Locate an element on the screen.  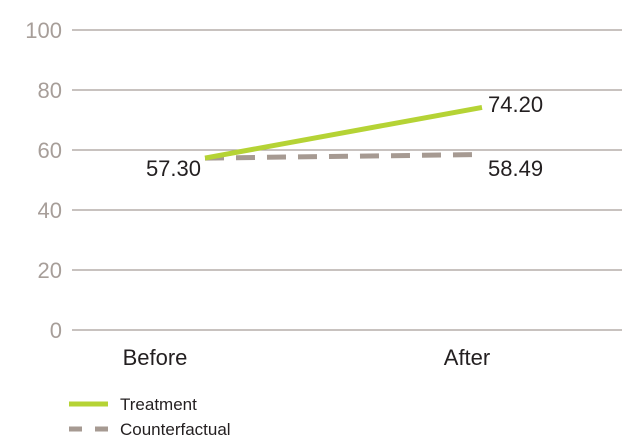
x-tick-label: Before is located at coordinates (155, 357).